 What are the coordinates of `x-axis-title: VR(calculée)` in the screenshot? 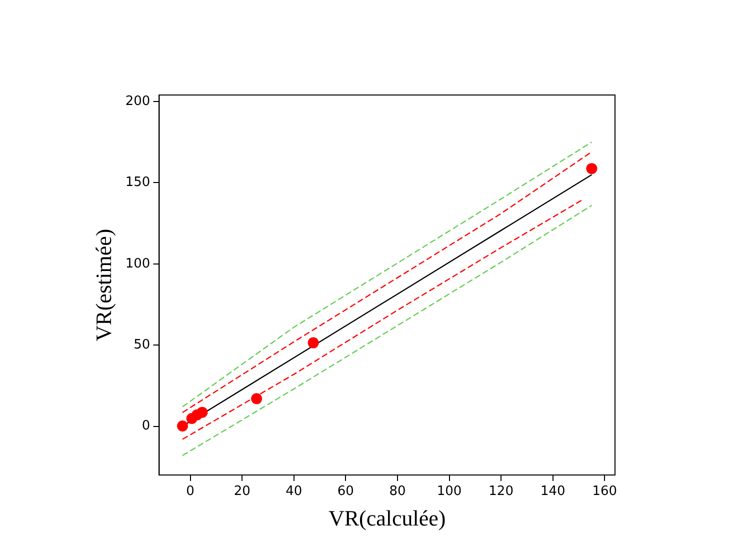 It's located at (387, 518).